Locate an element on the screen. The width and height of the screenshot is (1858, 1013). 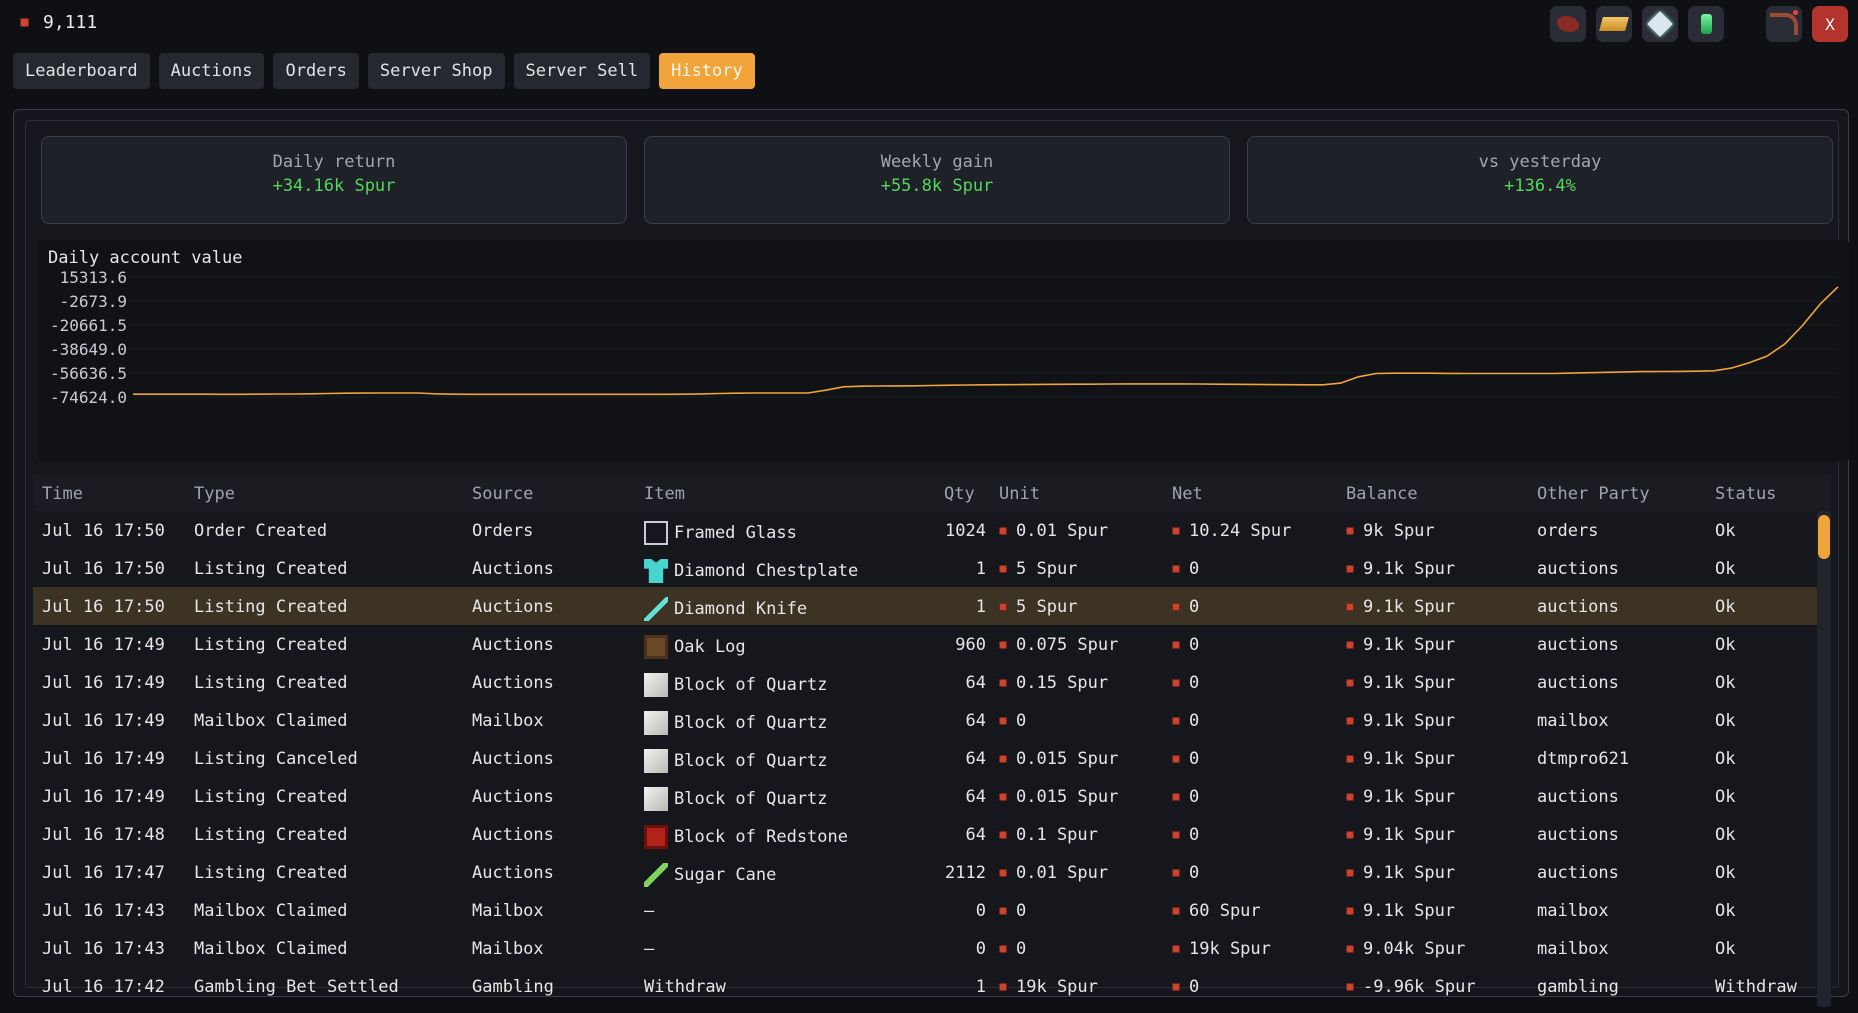
card-value: +136.4% is located at coordinates (1540, 186).